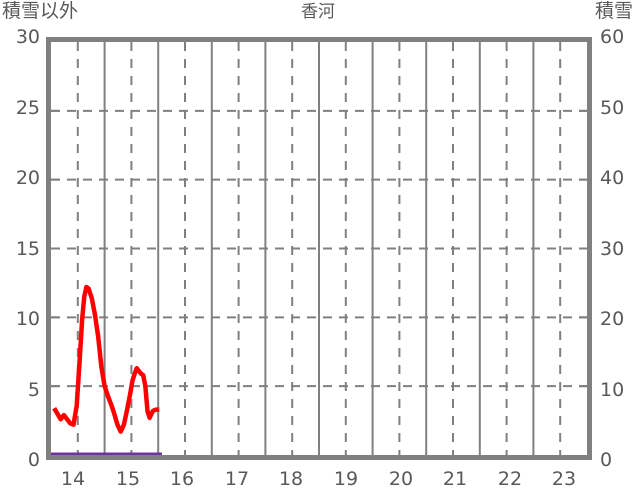 This screenshot has width=636, height=501. I want to click on y-tick-left-25: 25, so click(27, 108).